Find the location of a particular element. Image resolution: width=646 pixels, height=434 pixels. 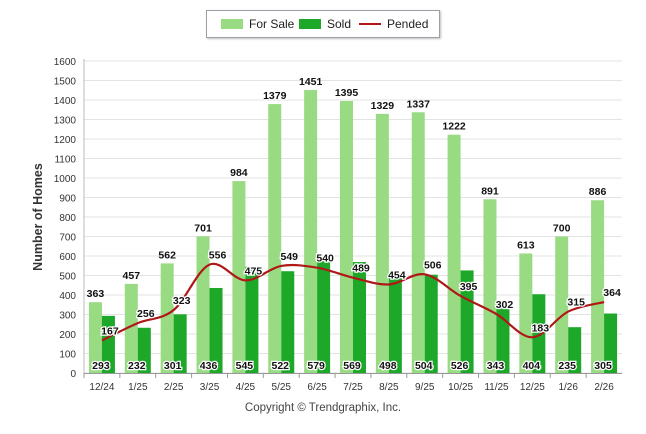

y-tick-label: 800 is located at coordinates (67, 218).